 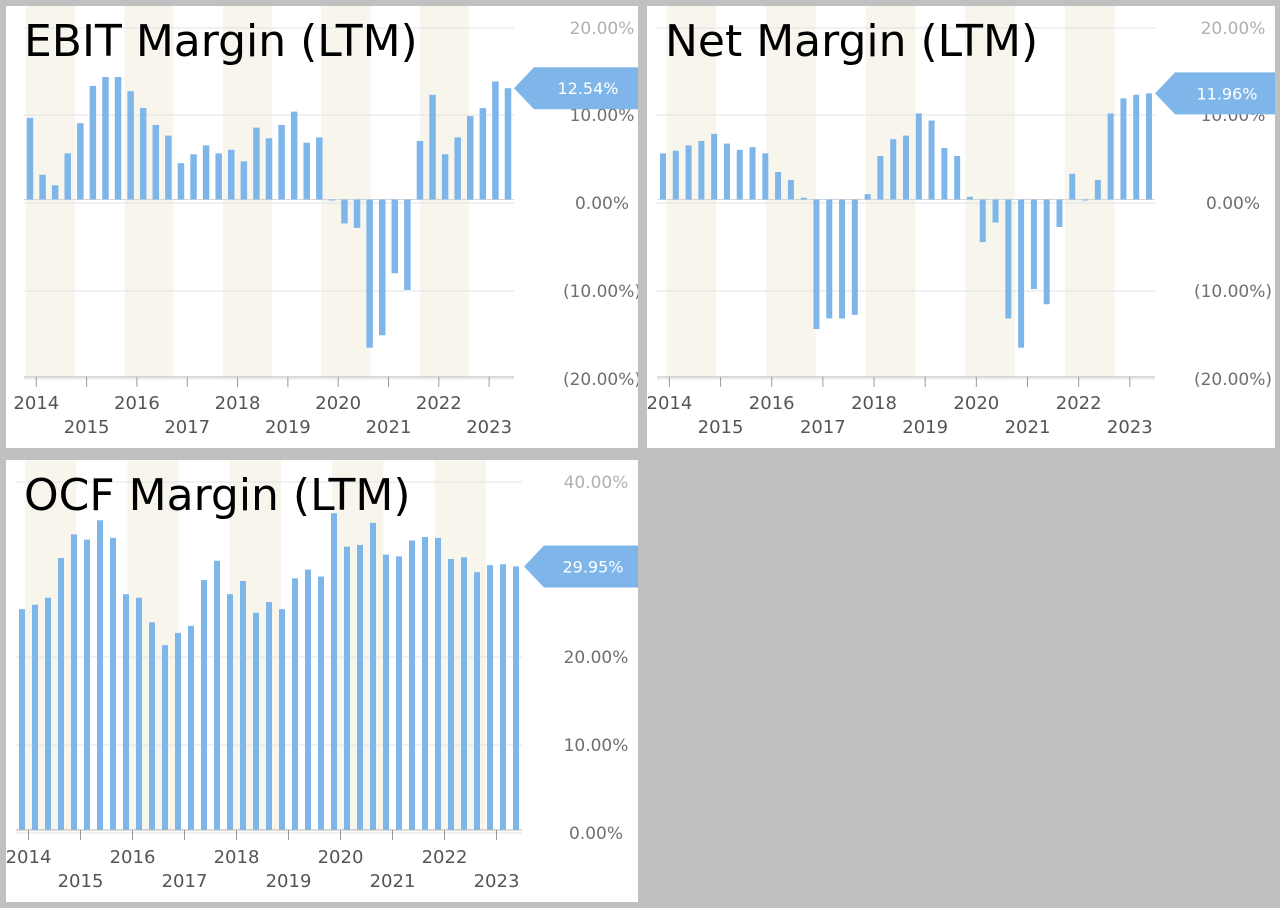 What do you see at coordinates (1233, 292) in the screenshot?
I see `y-tick-label: (10.00%)` at bounding box center [1233, 292].